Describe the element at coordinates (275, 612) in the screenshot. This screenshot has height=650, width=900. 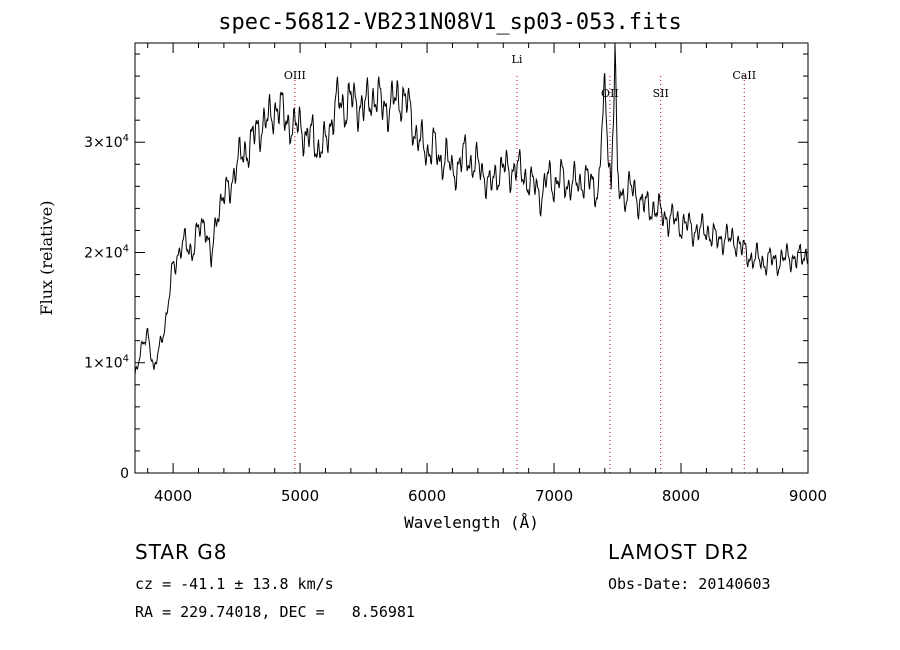
I see `coordinates-label: RA = 229.74018, DEC = 8.56981` at that location.